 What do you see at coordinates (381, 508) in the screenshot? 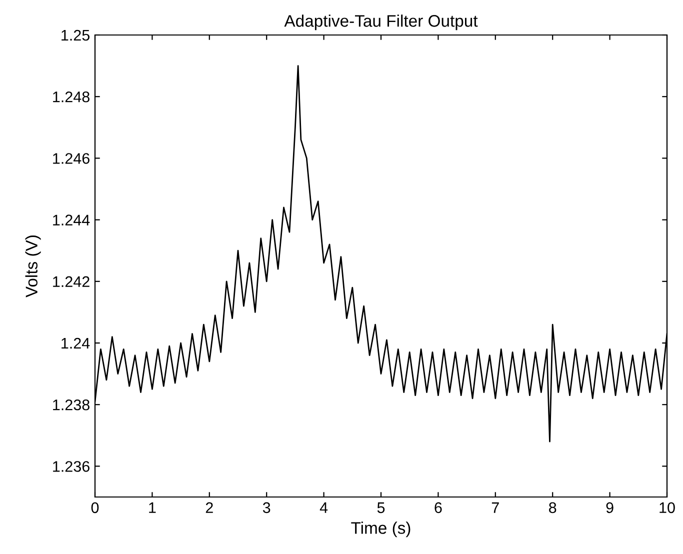
I see `x-tick-label: 5` at bounding box center [381, 508].